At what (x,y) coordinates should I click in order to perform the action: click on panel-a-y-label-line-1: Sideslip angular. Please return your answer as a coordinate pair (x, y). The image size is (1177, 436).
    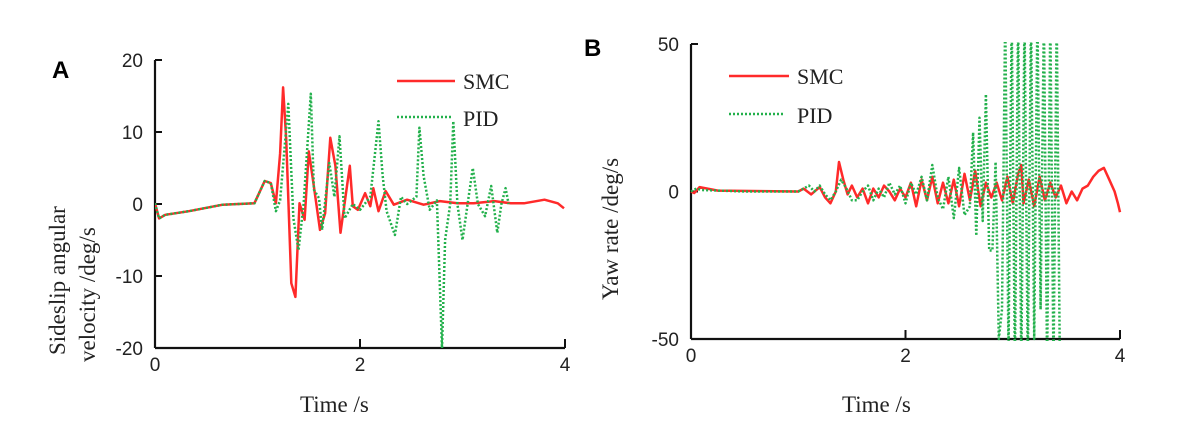
    Looking at the image, I should click on (57, 280).